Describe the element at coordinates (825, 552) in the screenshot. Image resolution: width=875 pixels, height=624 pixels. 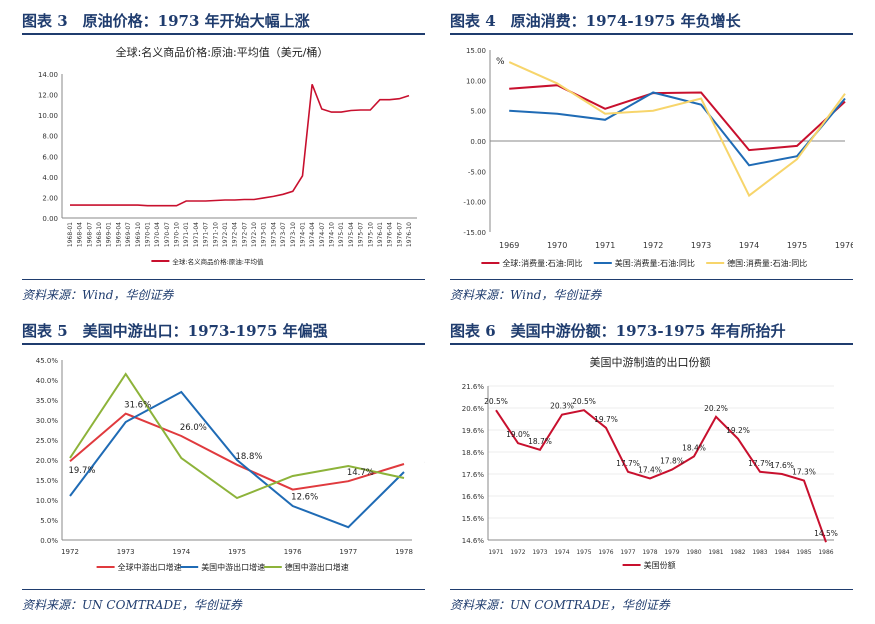
I see `x-tick-label: 1986` at that location.